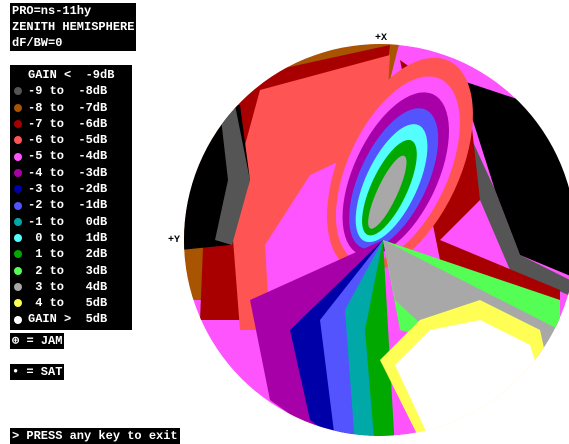 The height and width of the screenshot is (444, 569). I want to click on legend-row: 1 to 2dB, so click(71, 254).